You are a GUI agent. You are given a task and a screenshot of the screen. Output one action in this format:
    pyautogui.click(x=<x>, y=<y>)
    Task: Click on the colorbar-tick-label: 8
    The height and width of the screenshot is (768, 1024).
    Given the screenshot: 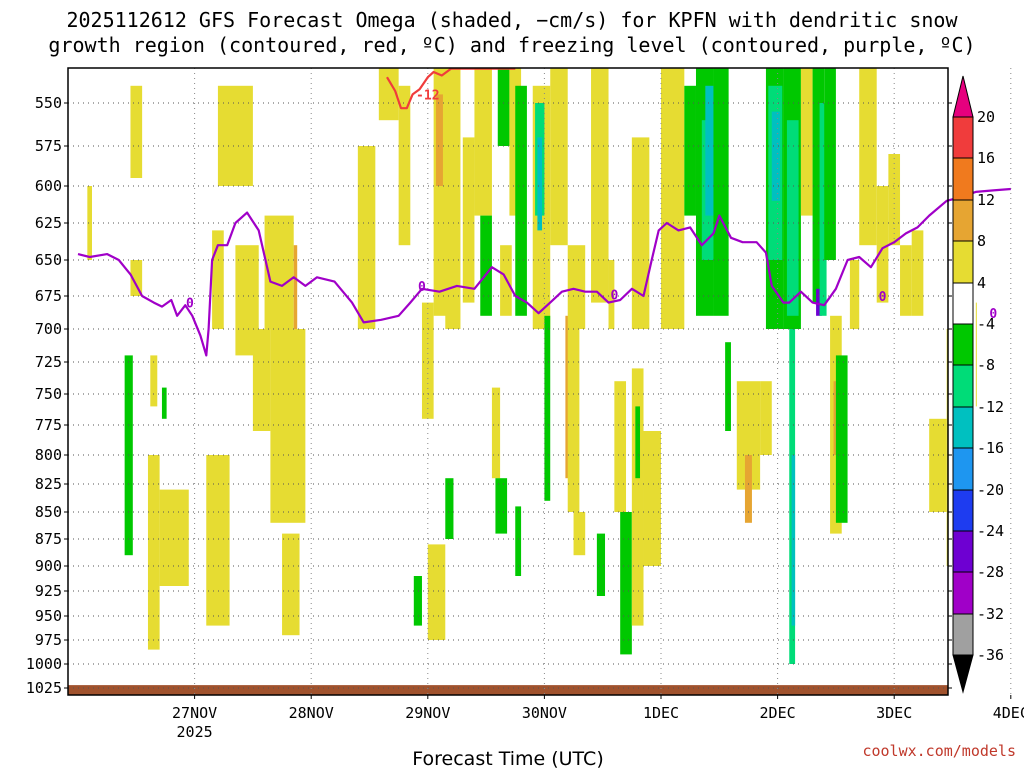 What is the action you would take?
    pyautogui.click(x=981, y=241)
    